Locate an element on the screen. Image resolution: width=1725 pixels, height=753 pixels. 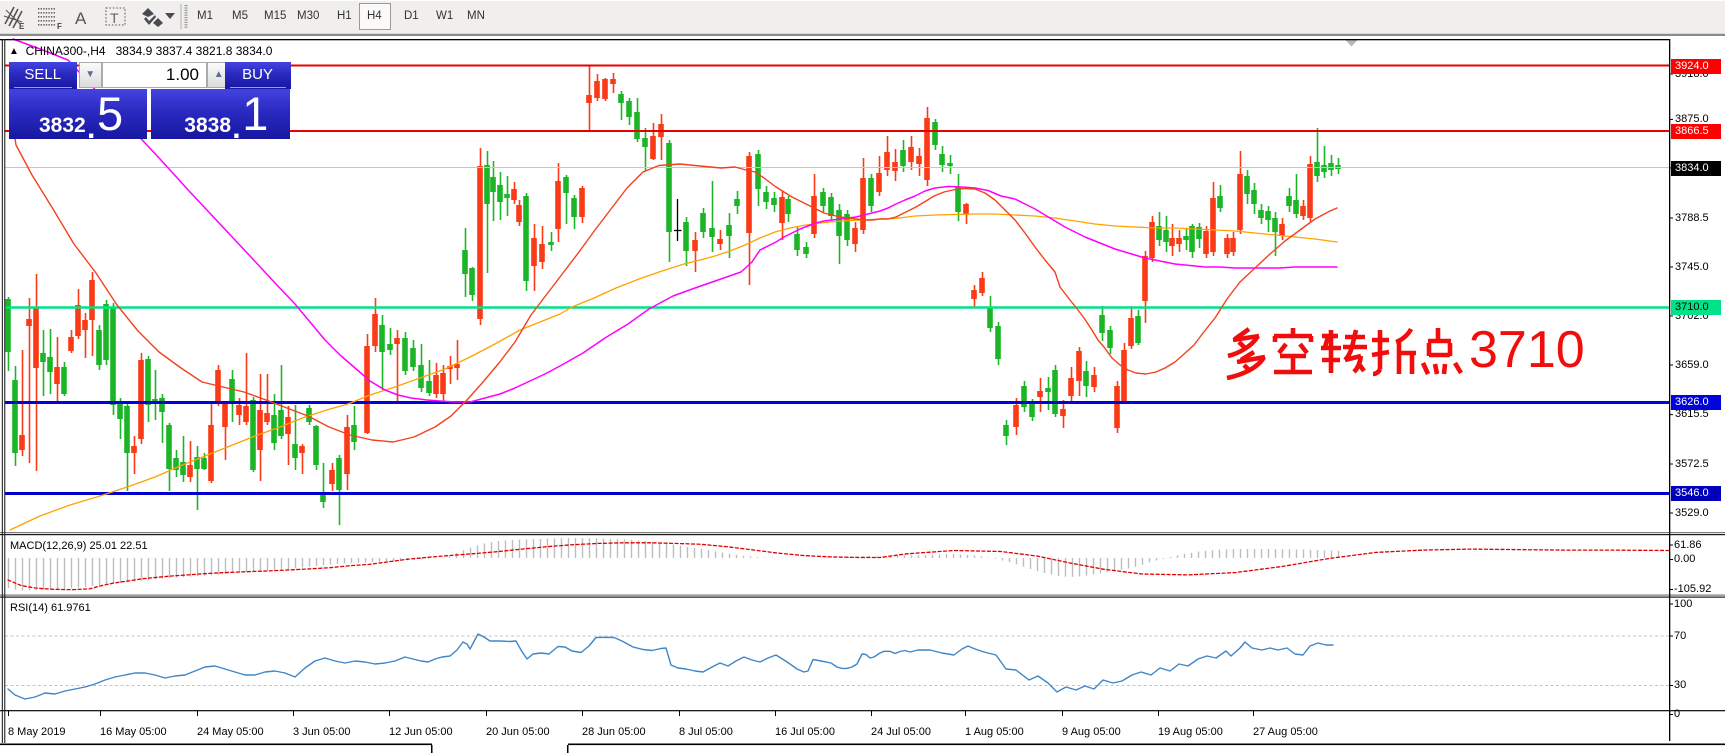
svg-text: A is located at coordinates (81, 18).